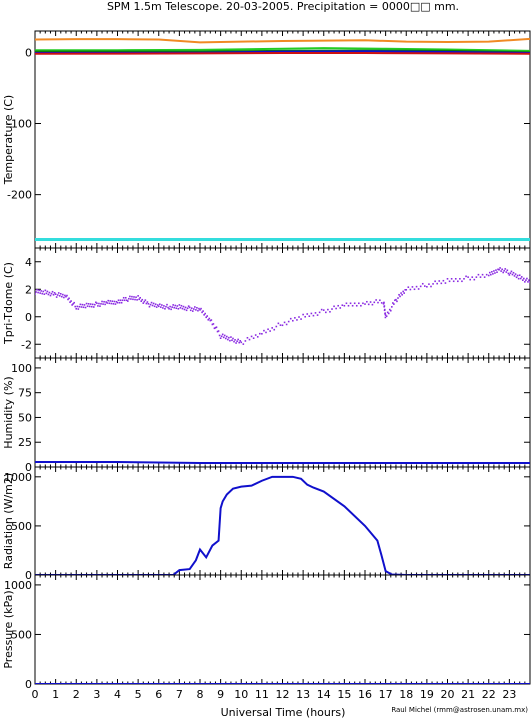  I want to click on y-axis-label: Humidity (%), so click(8, 412).